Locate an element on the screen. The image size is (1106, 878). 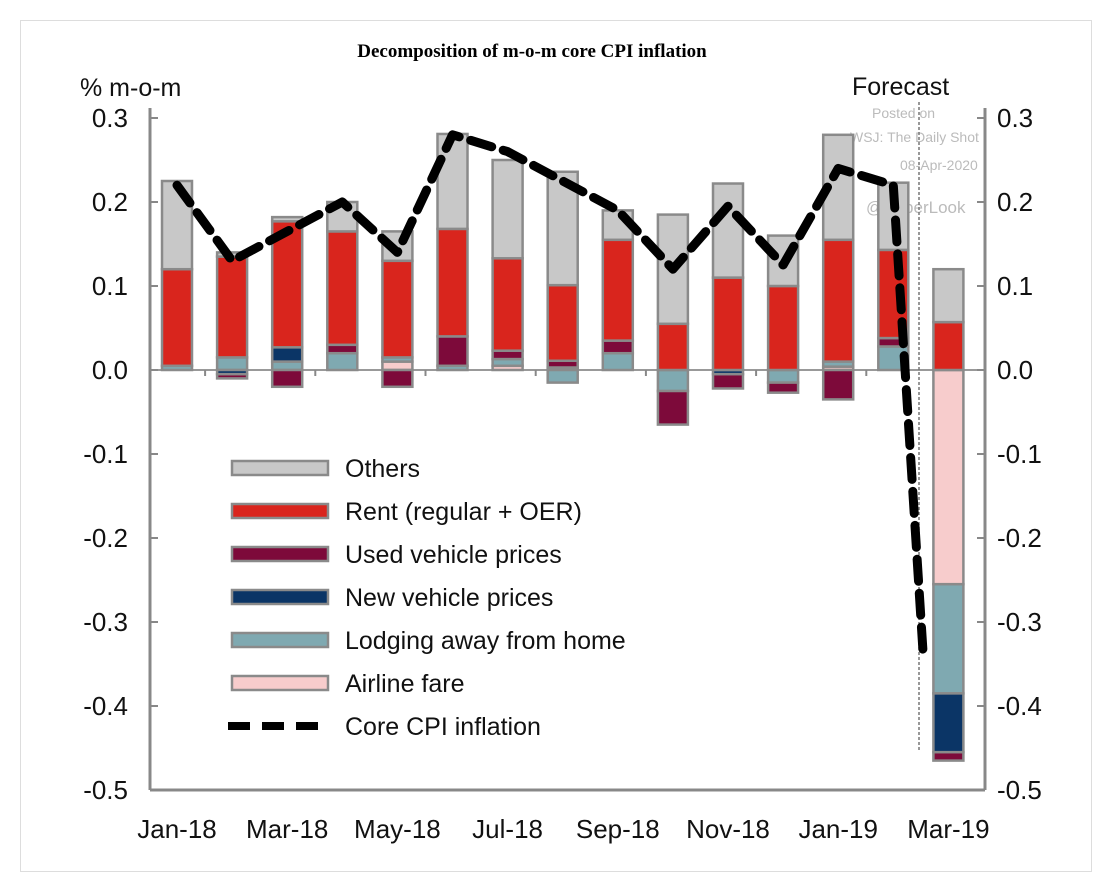
x-tick-label: Sep-18 is located at coordinates (618, 829).